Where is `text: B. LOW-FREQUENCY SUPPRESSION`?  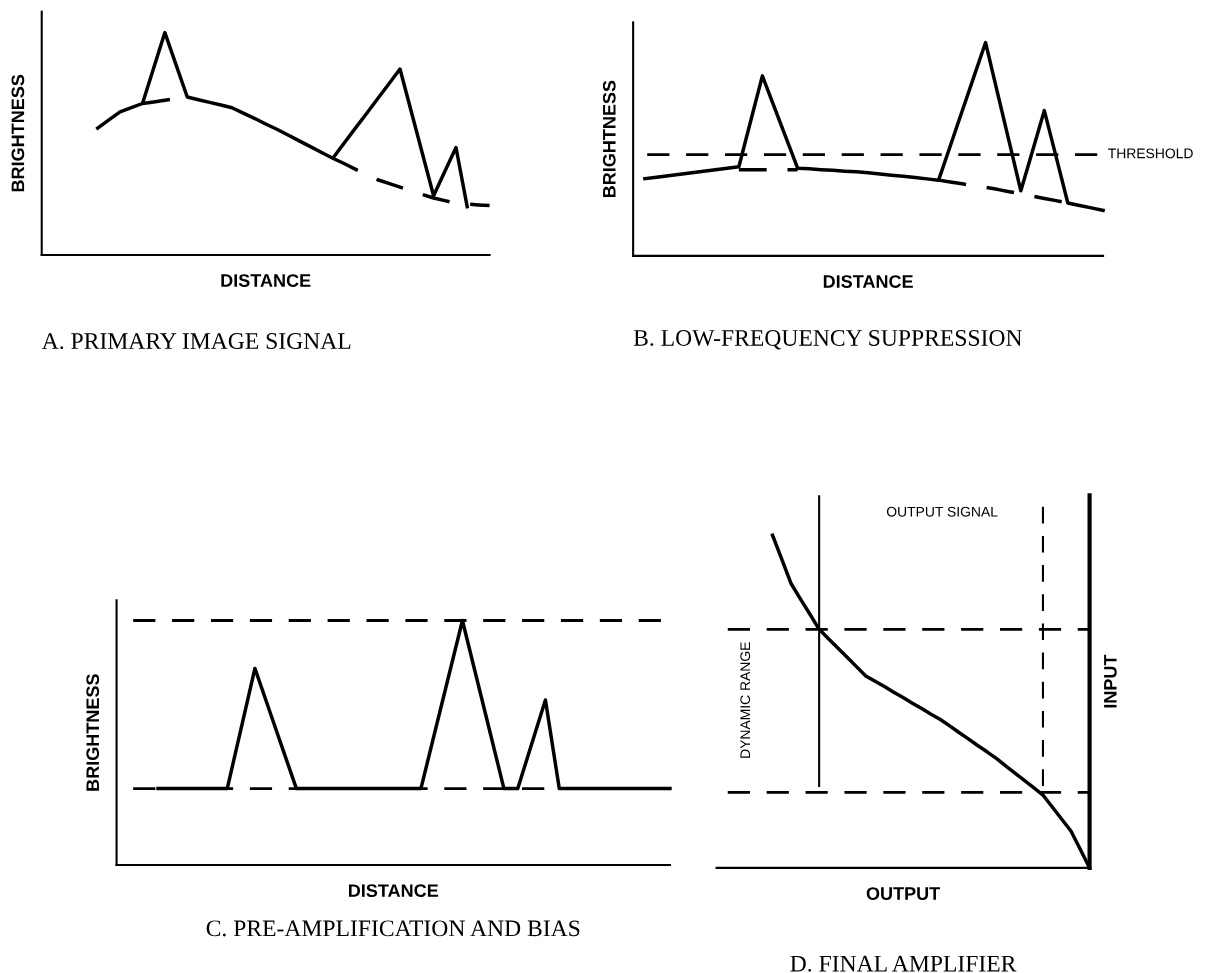
text: B. LOW-FREQUENCY SUPPRESSION is located at coordinates (828, 340).